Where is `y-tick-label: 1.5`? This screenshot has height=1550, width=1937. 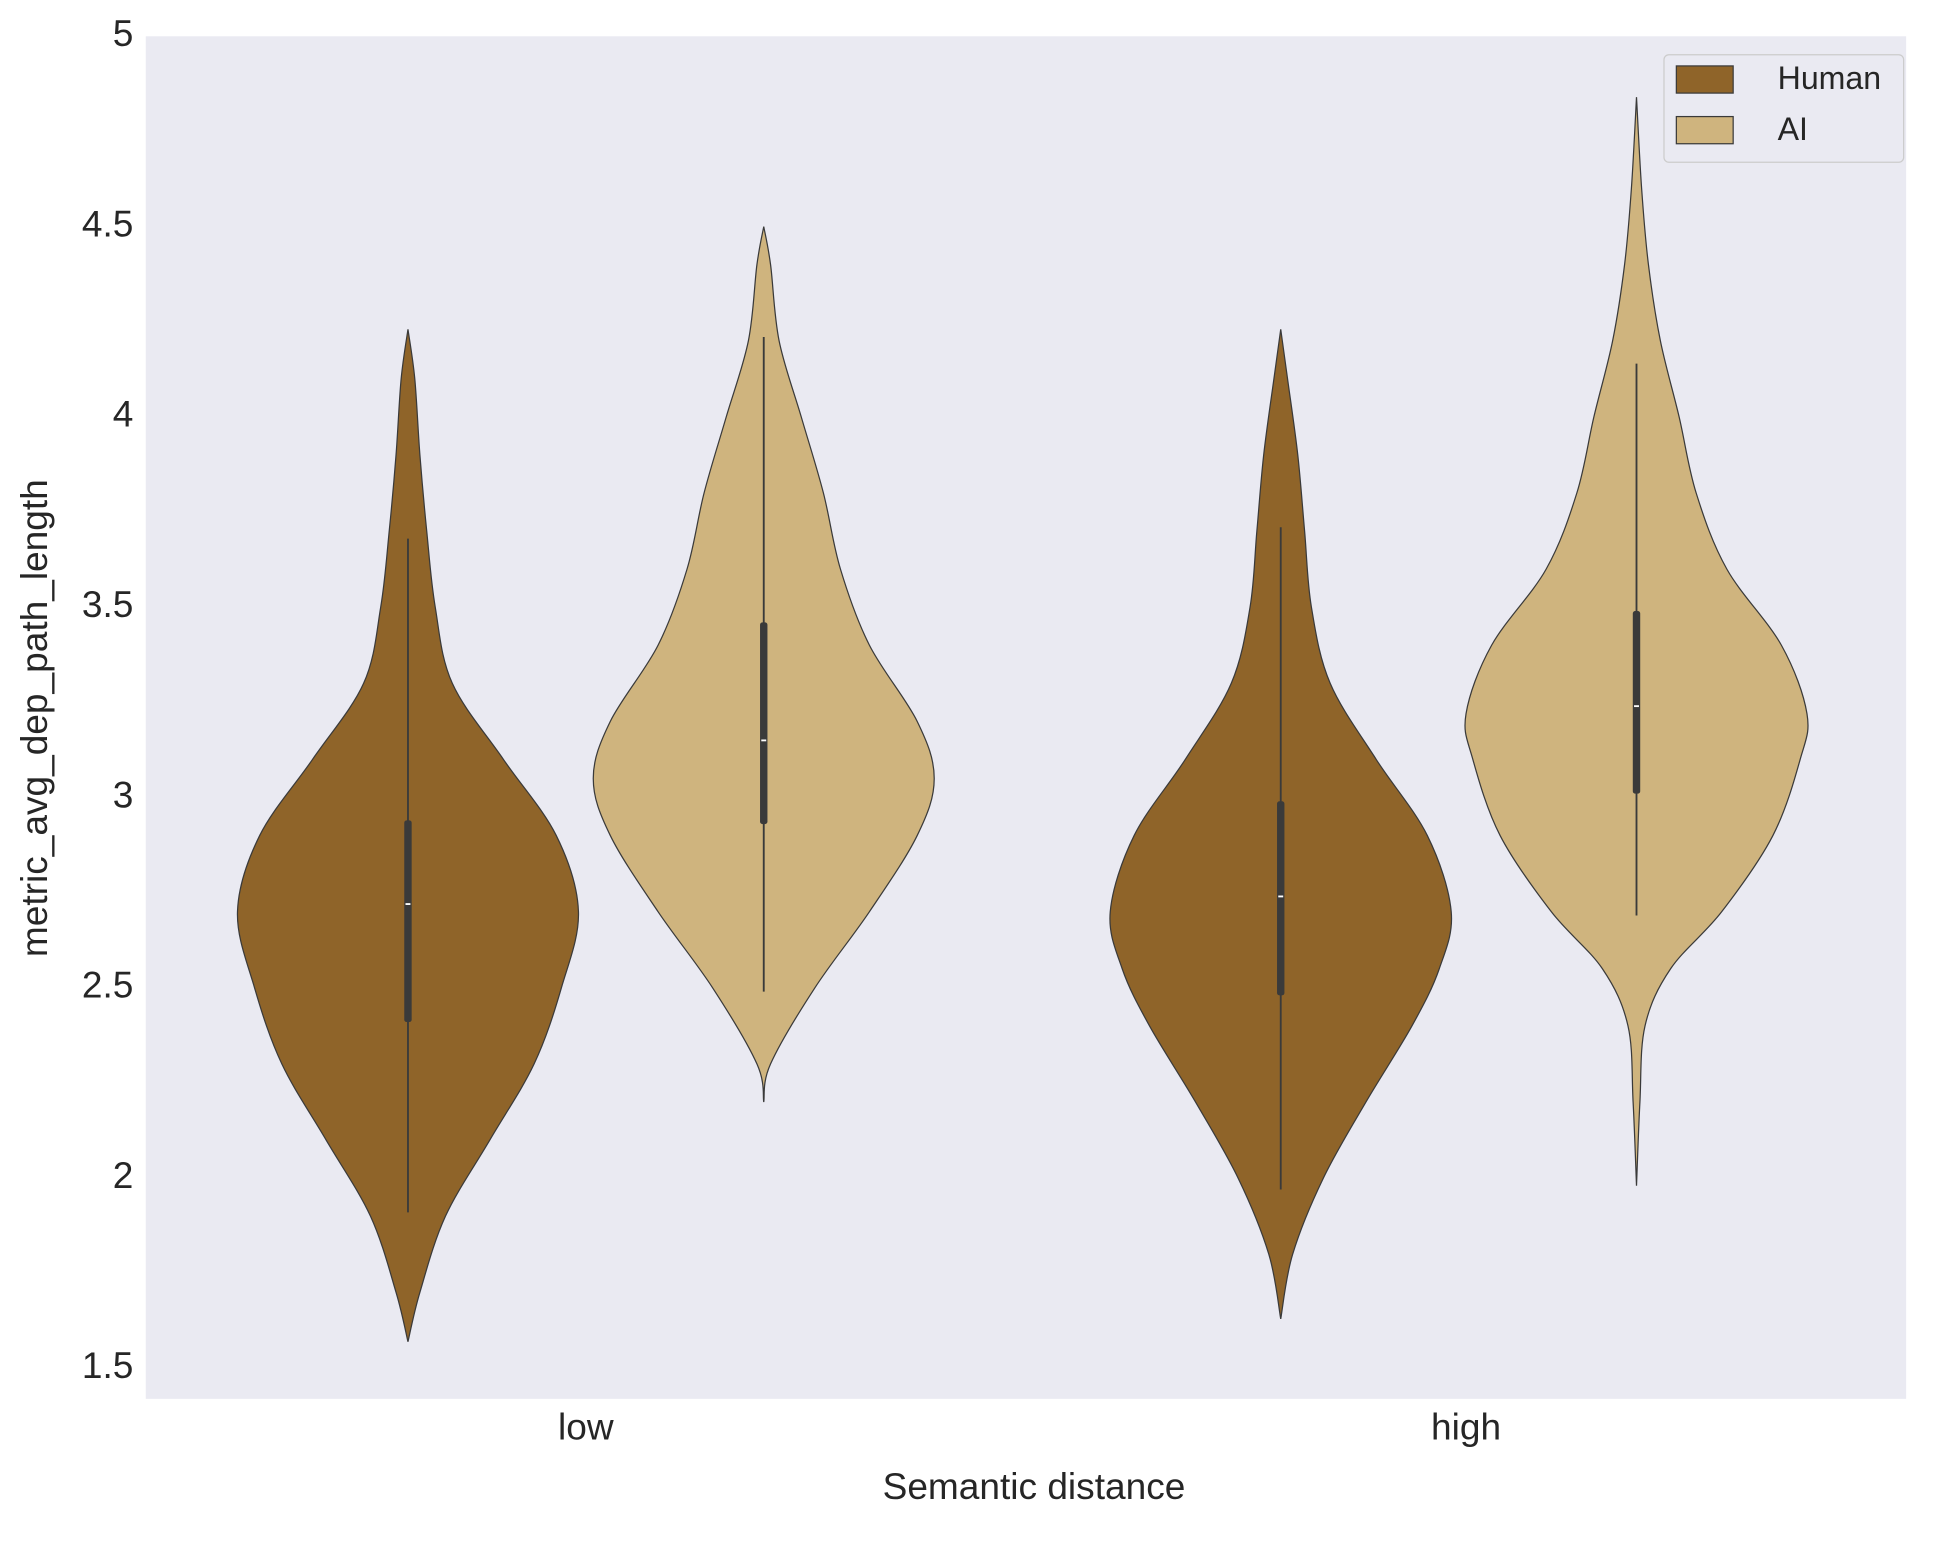 y-tick-label: 1.5 is located at coordinates (108, 1365).